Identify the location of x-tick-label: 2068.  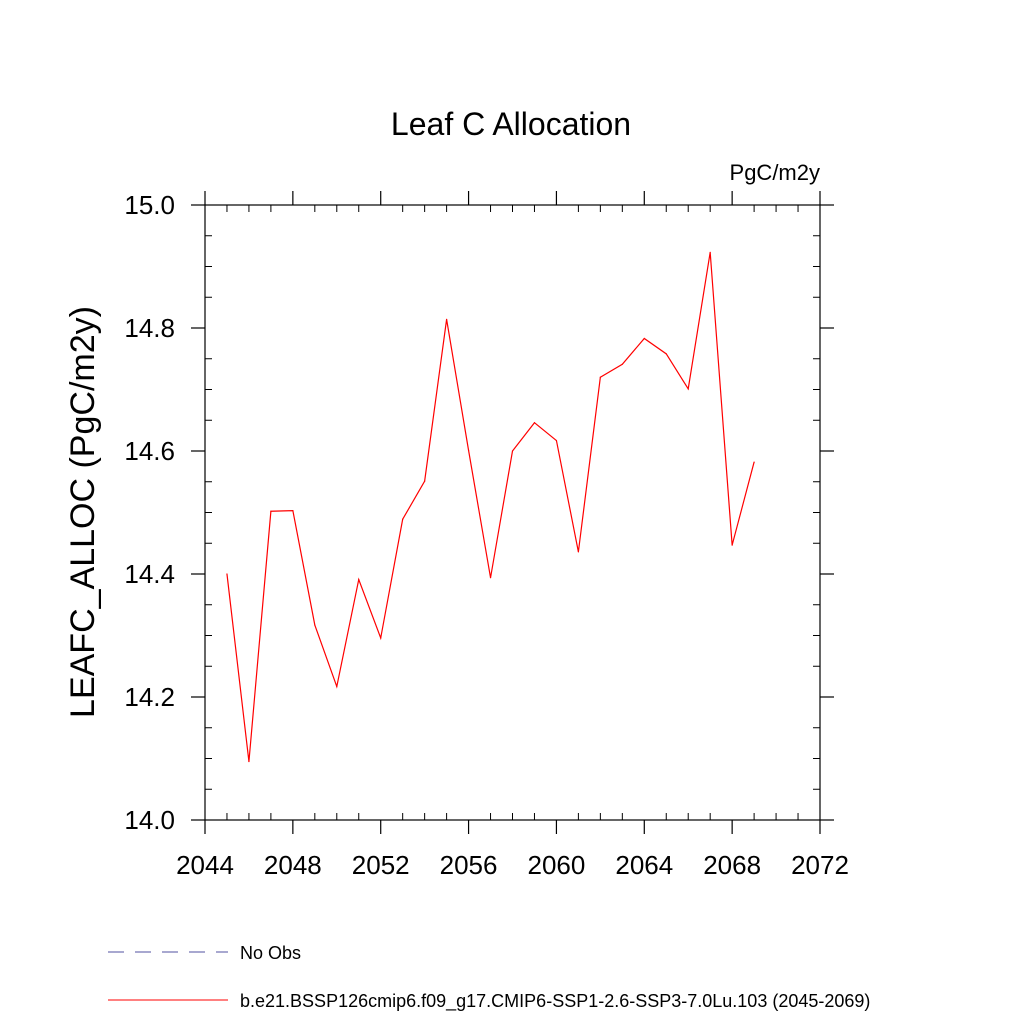
(732, 865).